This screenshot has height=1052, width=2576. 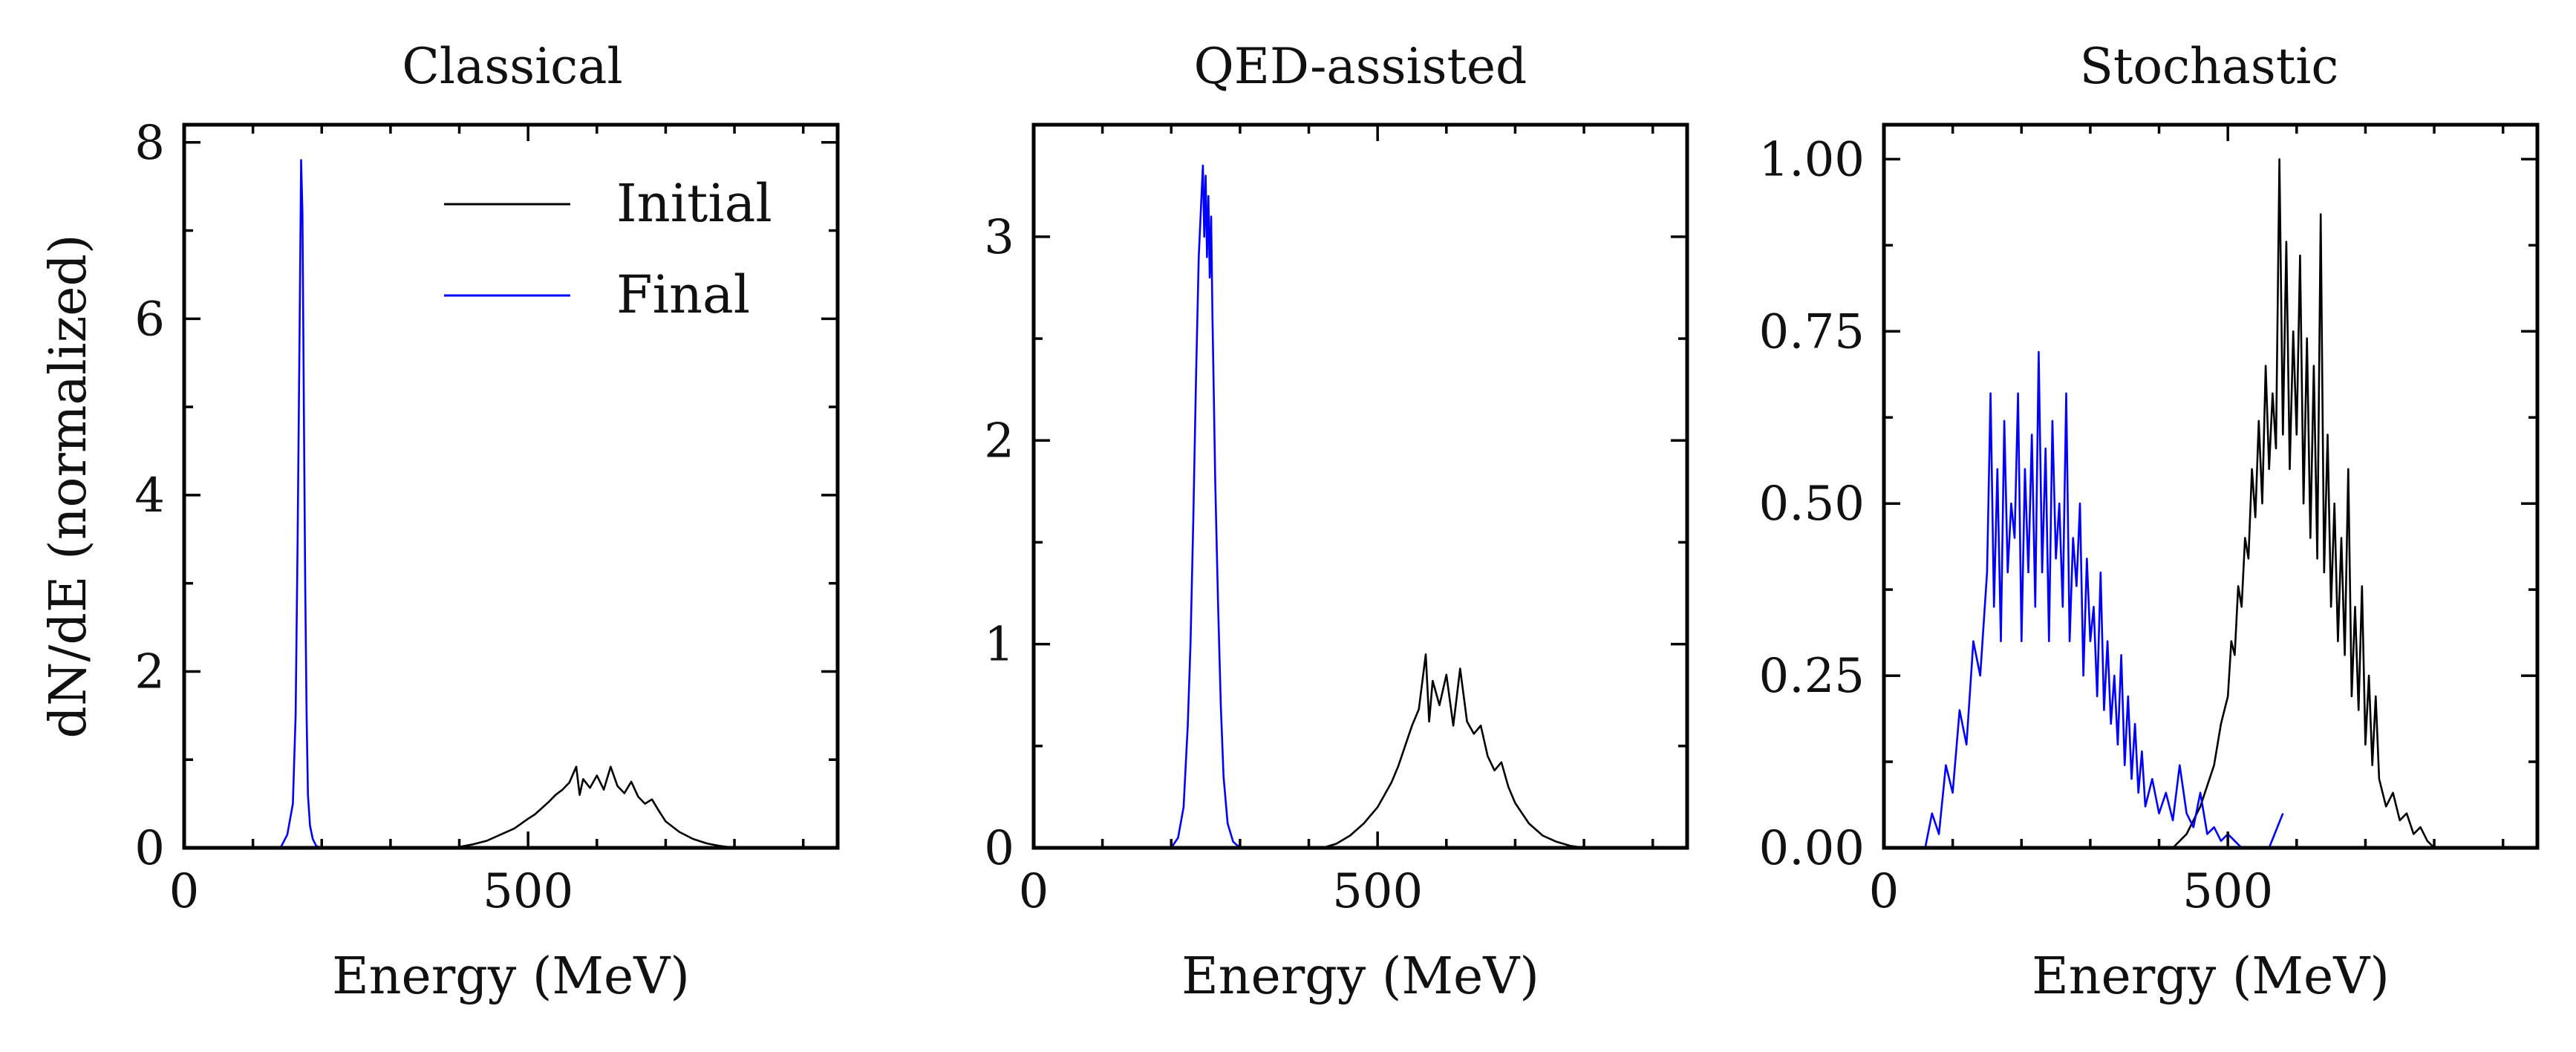 I want to click on legend: Initial Final, so click(x=608, y=249).